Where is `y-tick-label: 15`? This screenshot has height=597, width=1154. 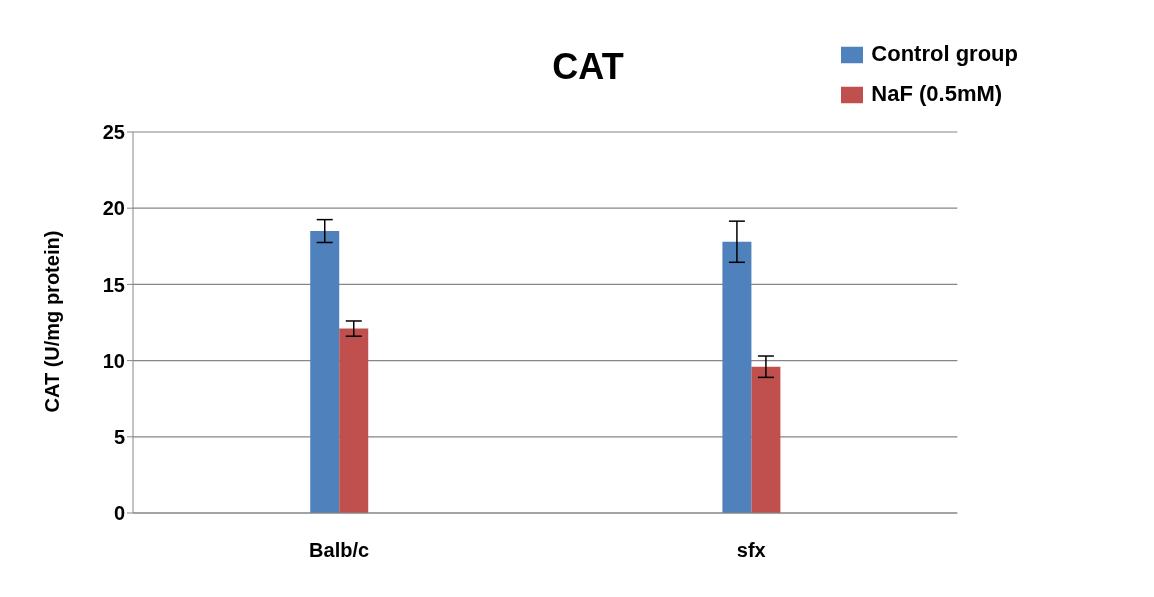 y-tick-label: 15 is located at coordinates (113, 284).